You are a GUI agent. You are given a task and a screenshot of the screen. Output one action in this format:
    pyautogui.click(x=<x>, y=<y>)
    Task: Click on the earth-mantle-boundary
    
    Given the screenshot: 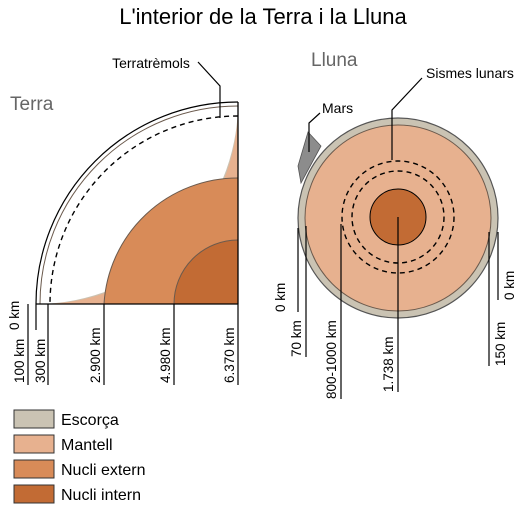 What is the action you would take?
    pyautogui.click(x=139, y=205)
    